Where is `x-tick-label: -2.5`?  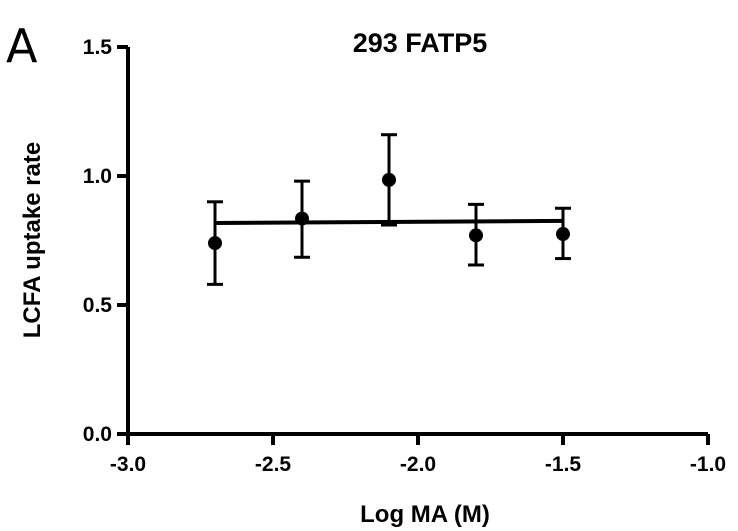 x-tick-label: -2.5 is located at coordinates (273, 464).